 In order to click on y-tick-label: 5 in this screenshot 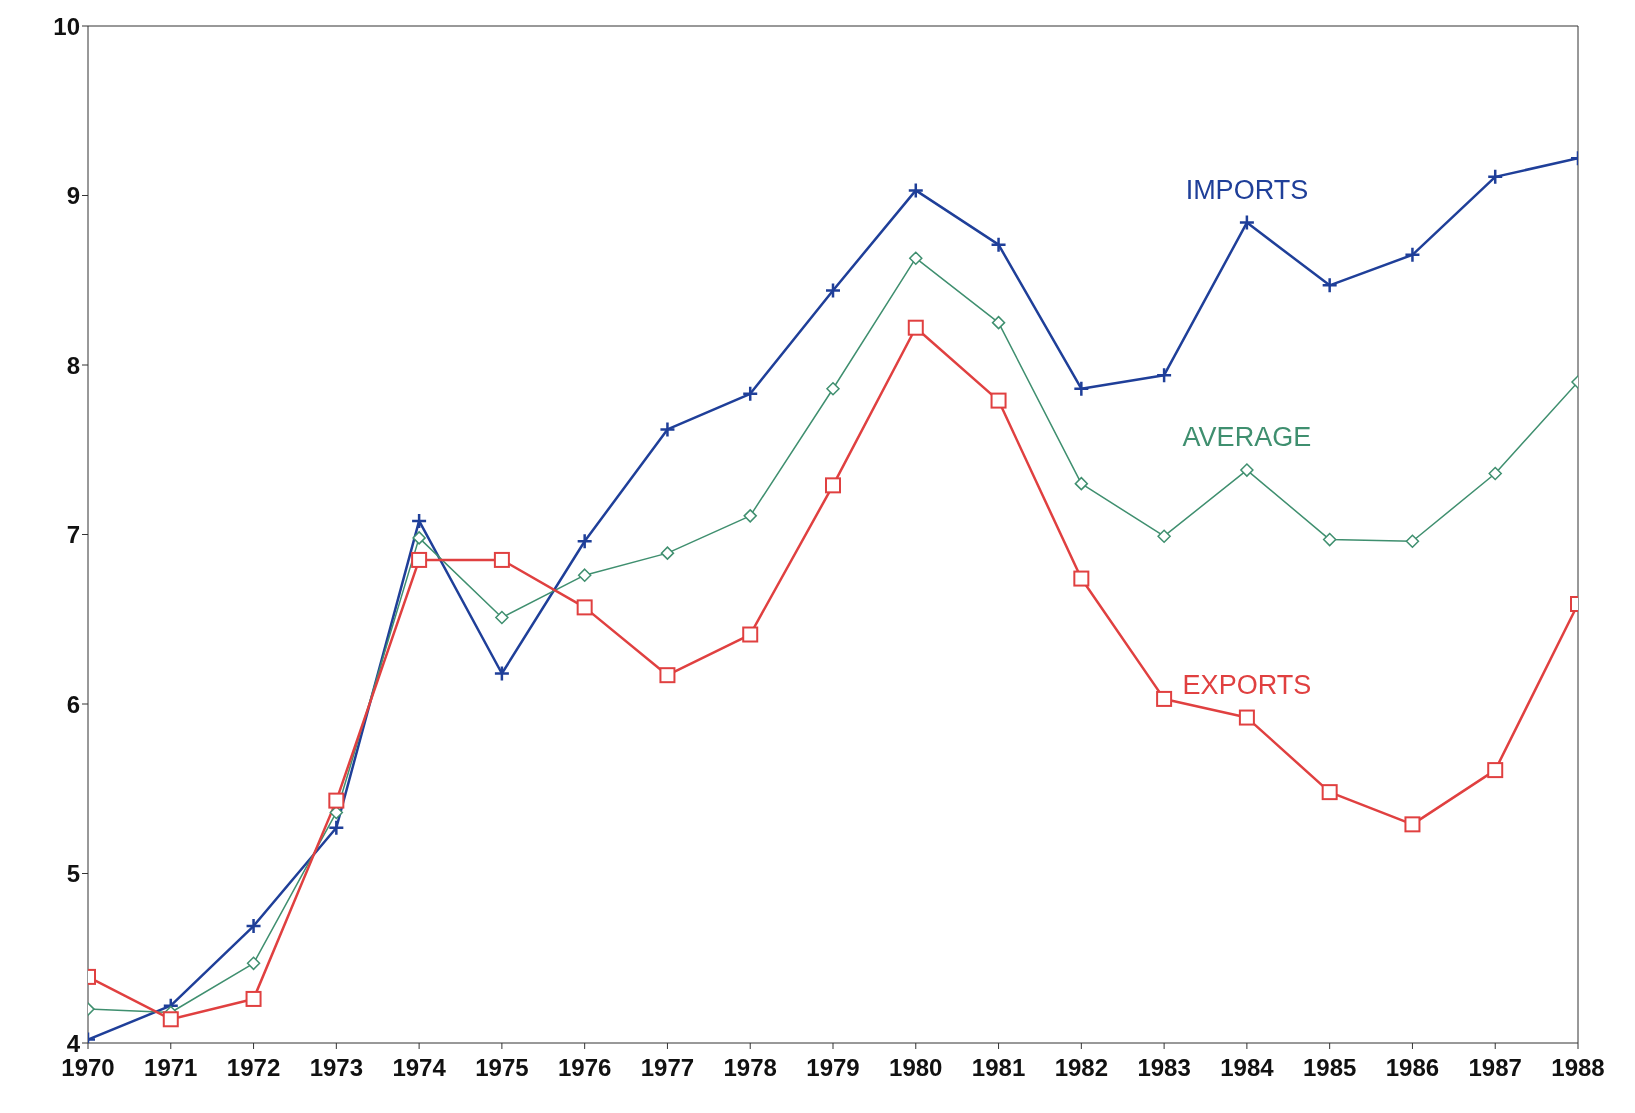, I will do `click(73, 874)`.